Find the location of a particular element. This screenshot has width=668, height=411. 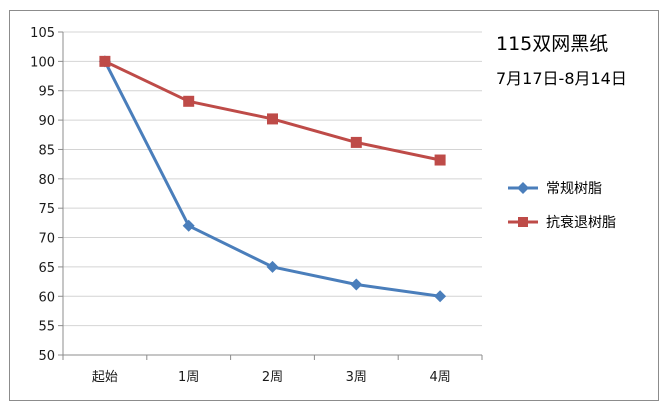

x-tick-label: 3周 is located at coordinates (356, 377).